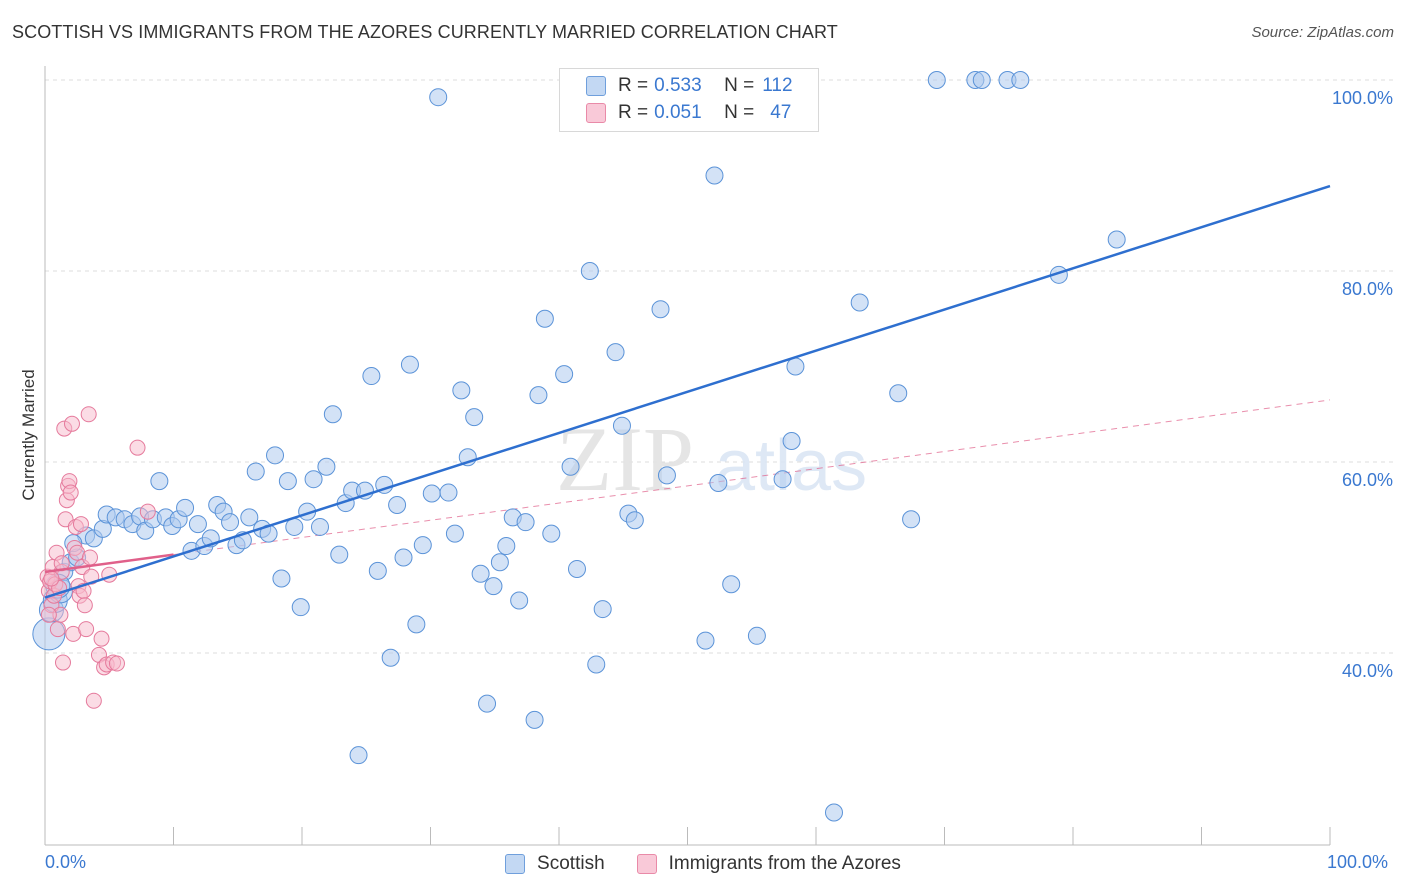 The image size is (1406, 892). What do you see at coordinates (596, 86) in the screenshot?
I see `scottish-swatch` at bounding box center [596, 86].